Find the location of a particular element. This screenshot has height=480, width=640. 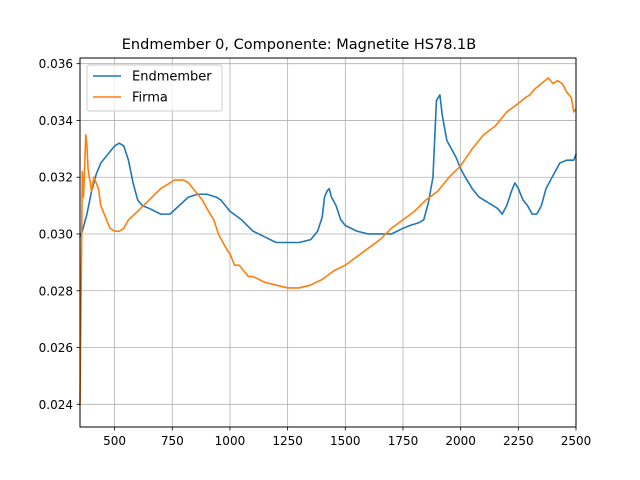

x-tick-label: 1250 is located at coordinates (287, 441).